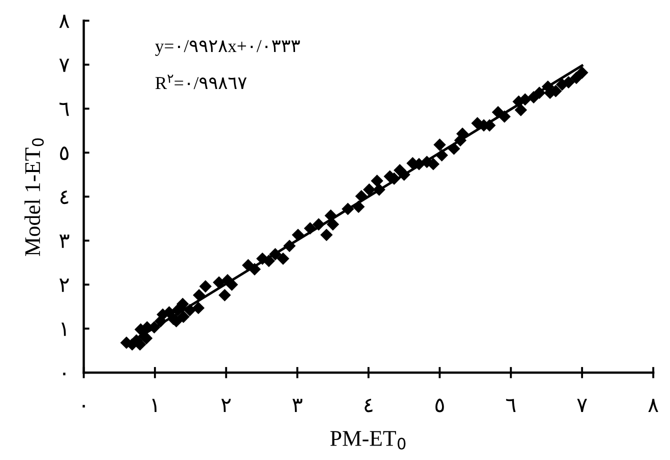 The height and width of the screenshot is (460, 670). What do you see at coordinates (64, 109) in the screenshot?
I see `y-tick-label: ٦` at bounding box center [64, 109].